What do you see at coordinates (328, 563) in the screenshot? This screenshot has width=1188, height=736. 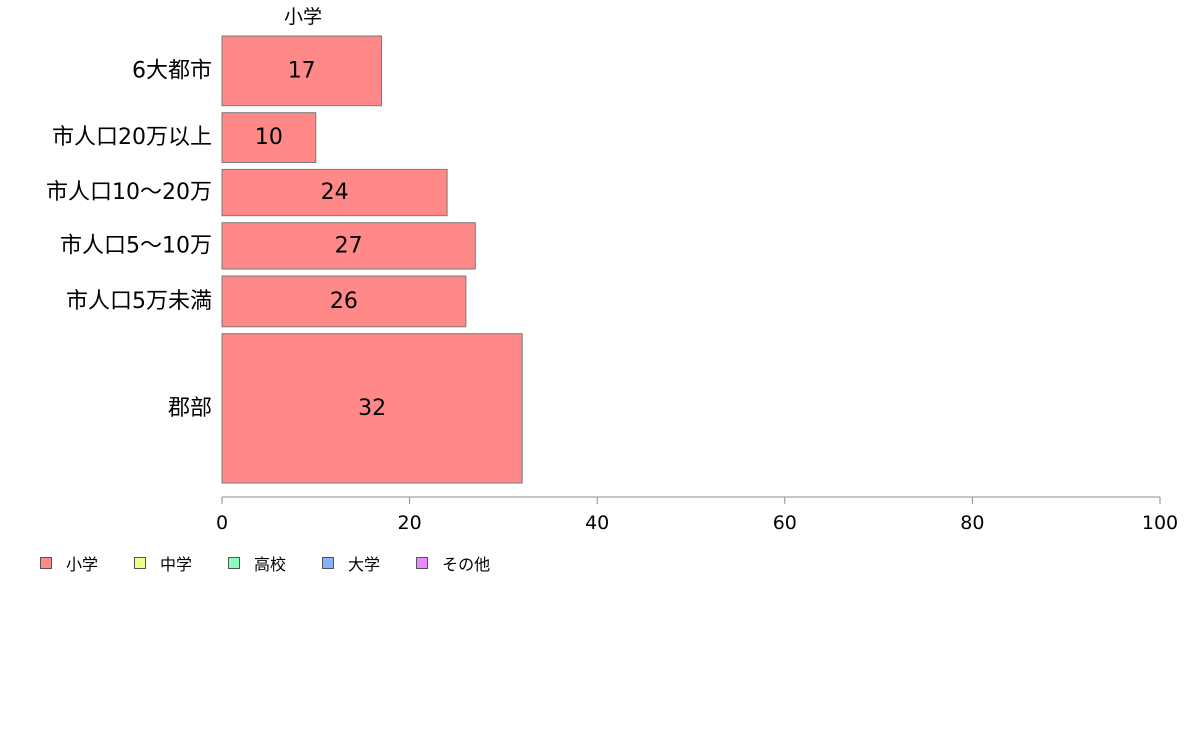 I see `legend-swatch-university` at bounding box center [328, 563].